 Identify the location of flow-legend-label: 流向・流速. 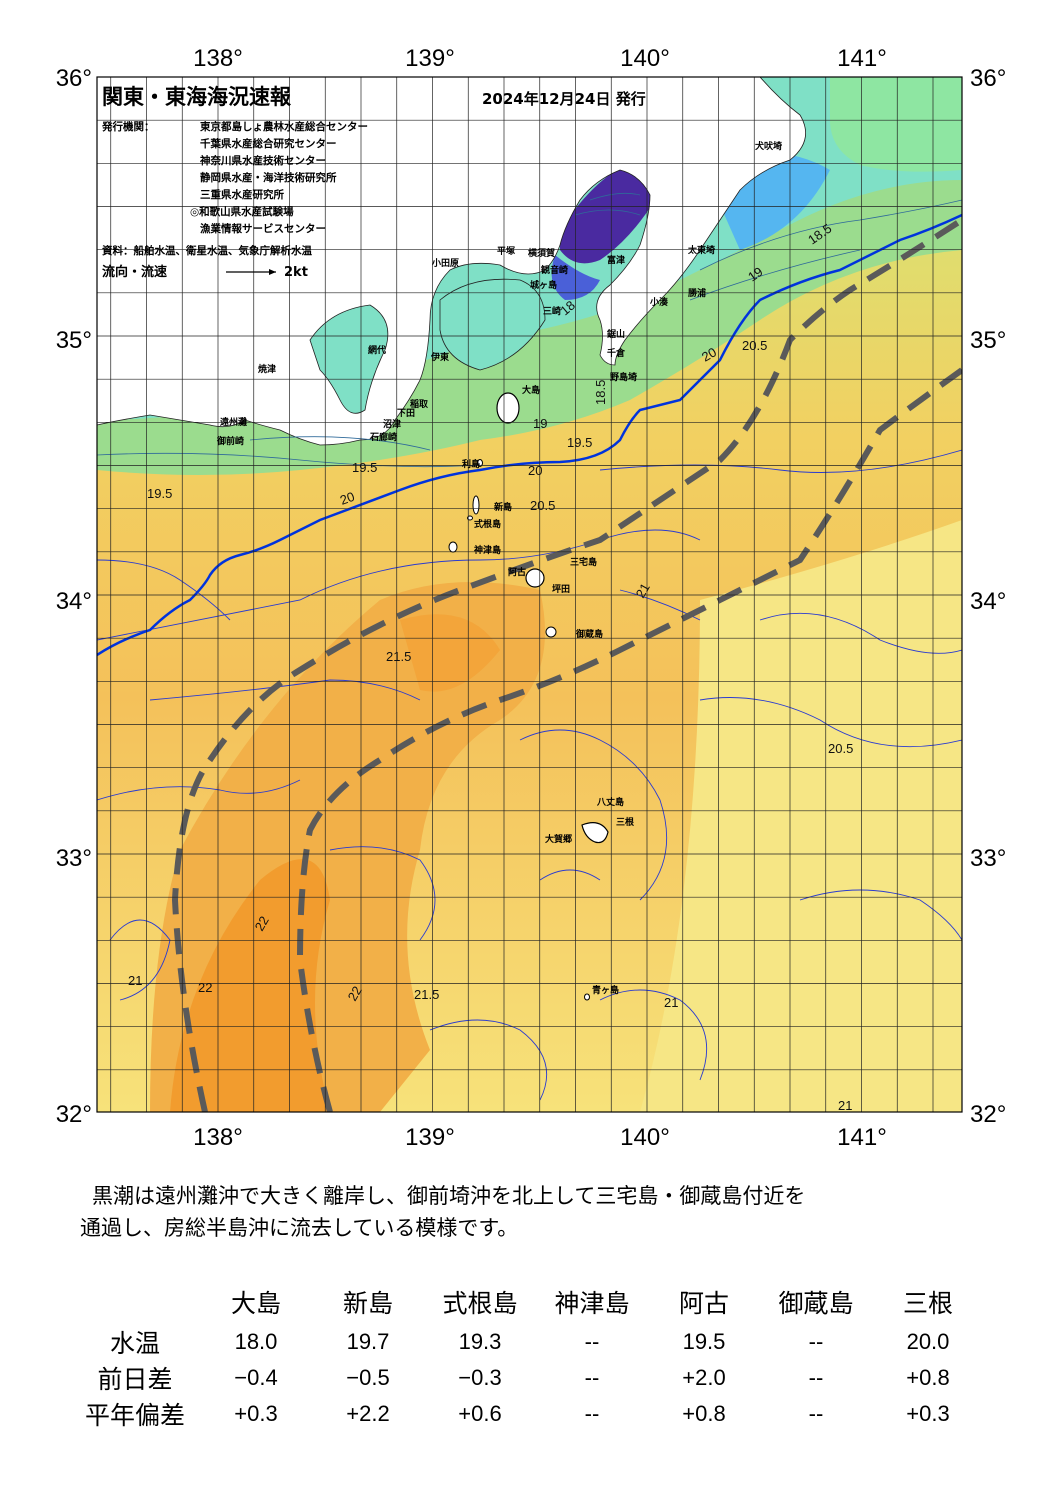
(134, 272).